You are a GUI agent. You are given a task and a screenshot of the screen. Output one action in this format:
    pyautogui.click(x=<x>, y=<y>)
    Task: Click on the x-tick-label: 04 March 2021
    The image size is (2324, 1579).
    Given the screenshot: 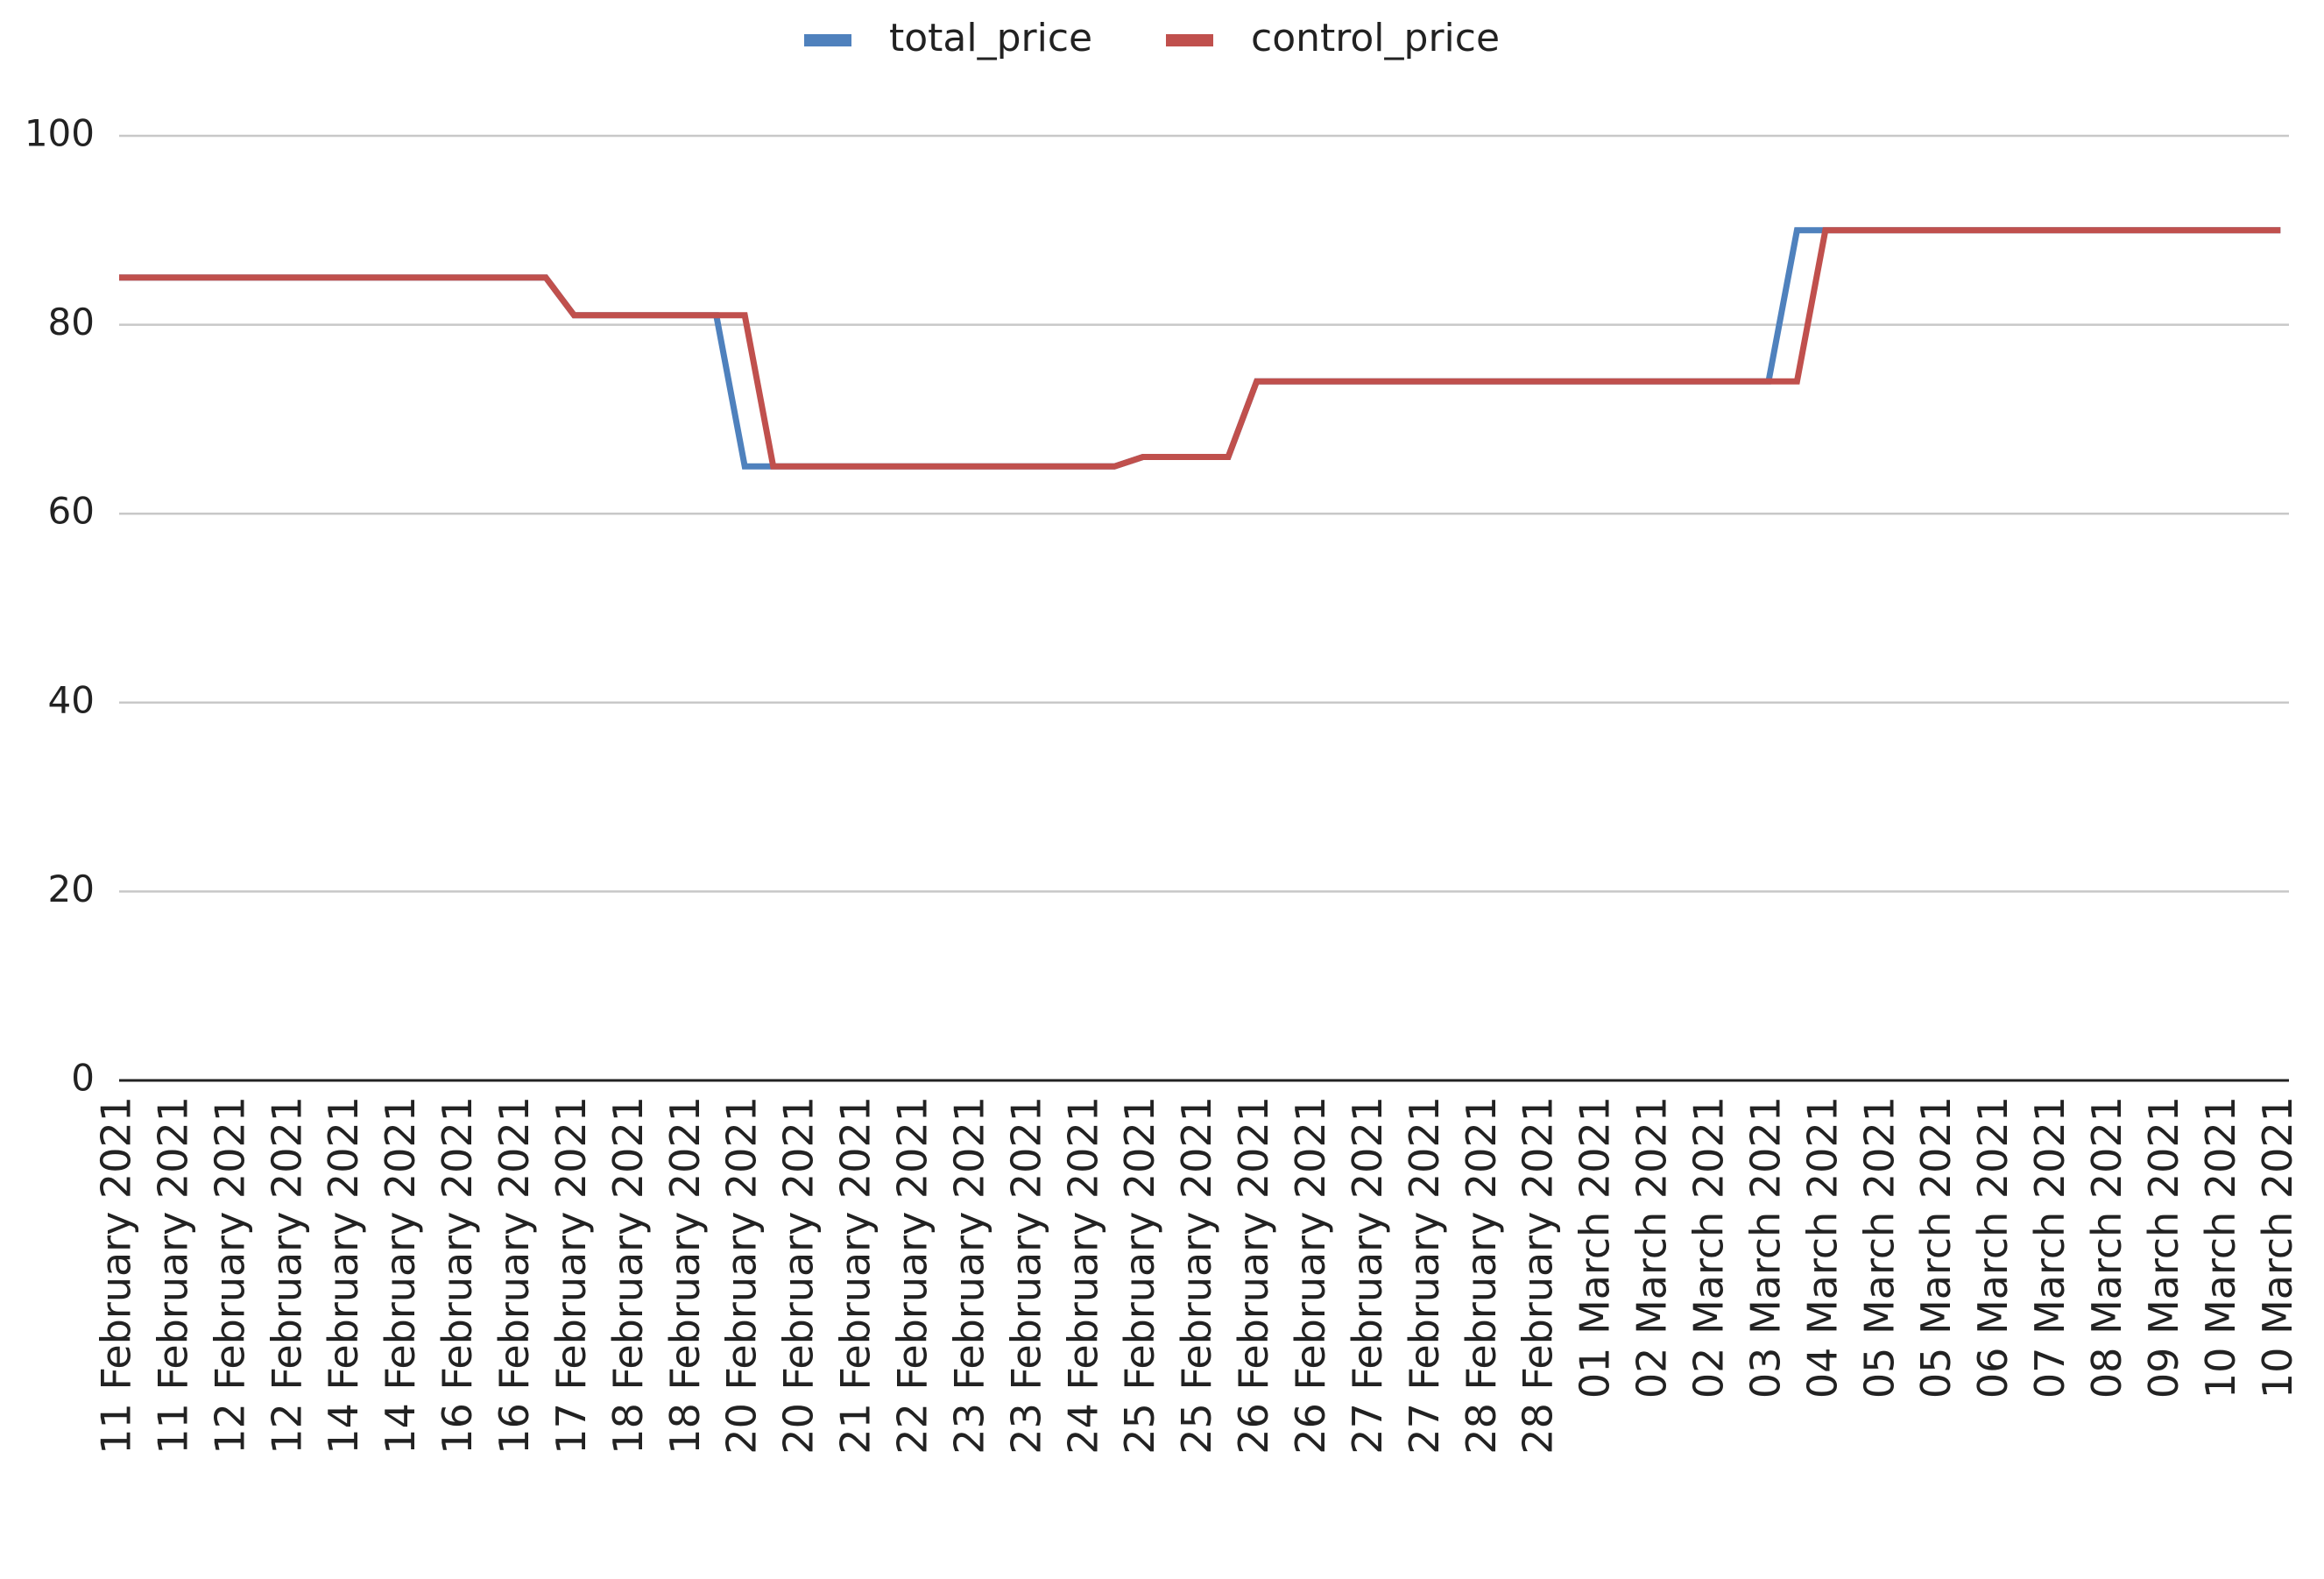 What is the action you would take?
    pyautogui.click(x=1822, y=1247)
    